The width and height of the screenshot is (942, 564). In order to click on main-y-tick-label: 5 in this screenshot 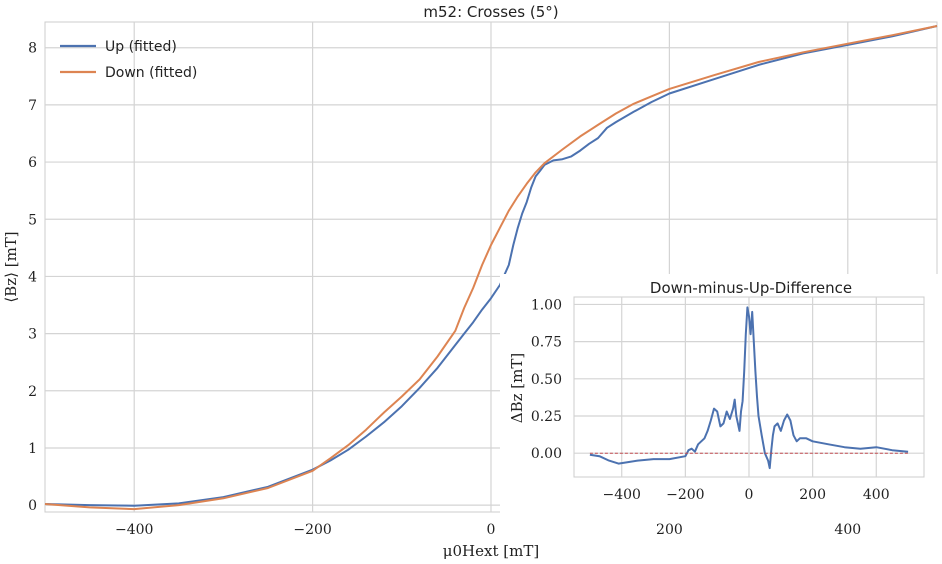, I will do `click(32, 220)`.